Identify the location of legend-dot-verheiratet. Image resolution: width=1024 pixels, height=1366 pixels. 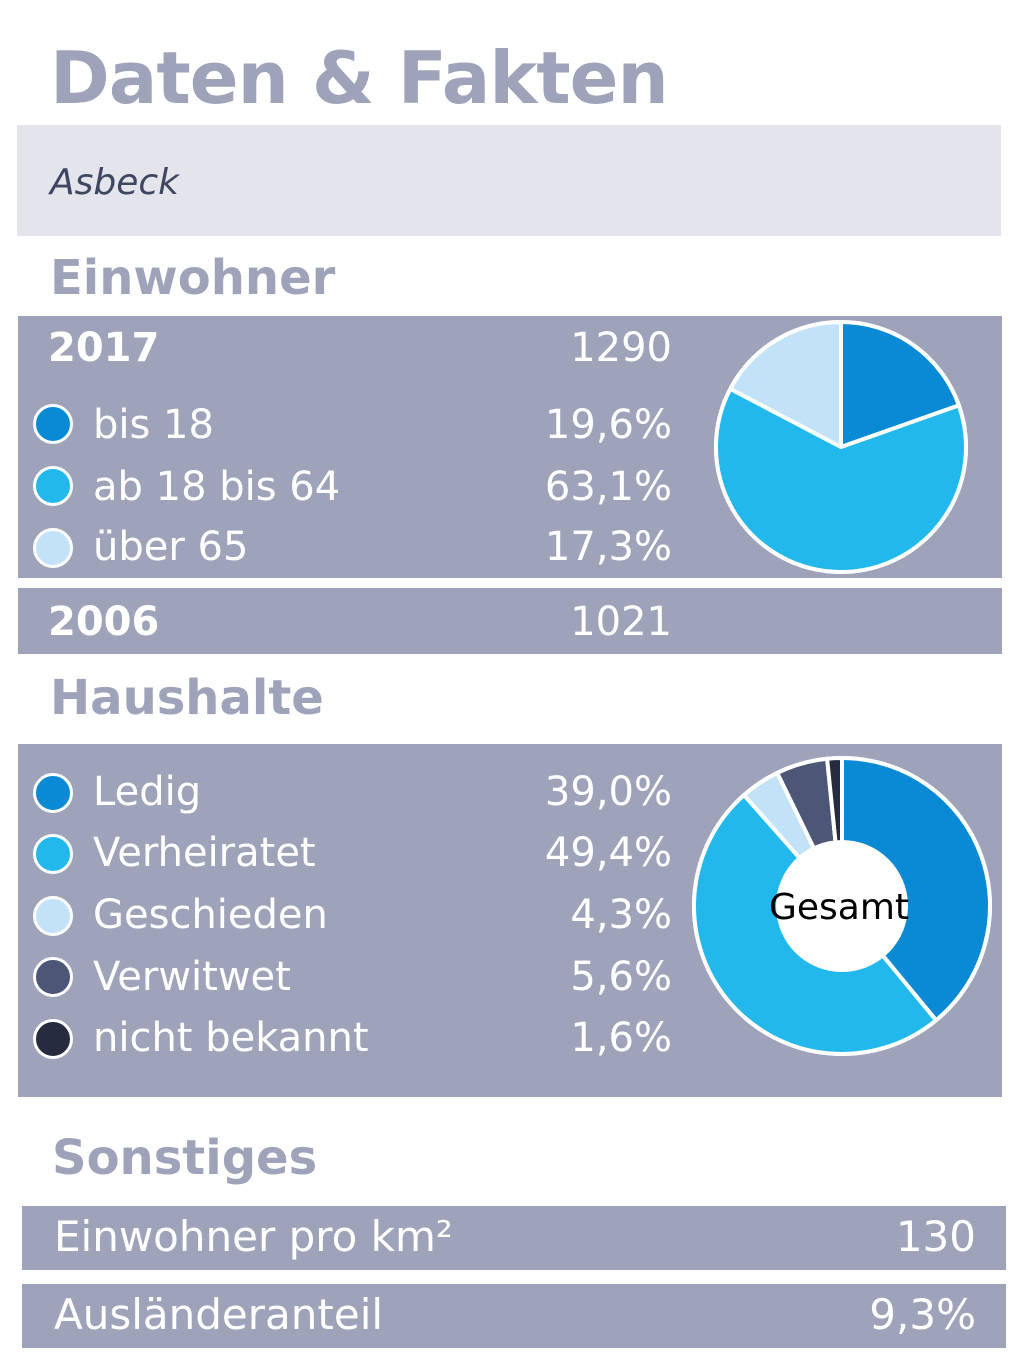
(53, 854).